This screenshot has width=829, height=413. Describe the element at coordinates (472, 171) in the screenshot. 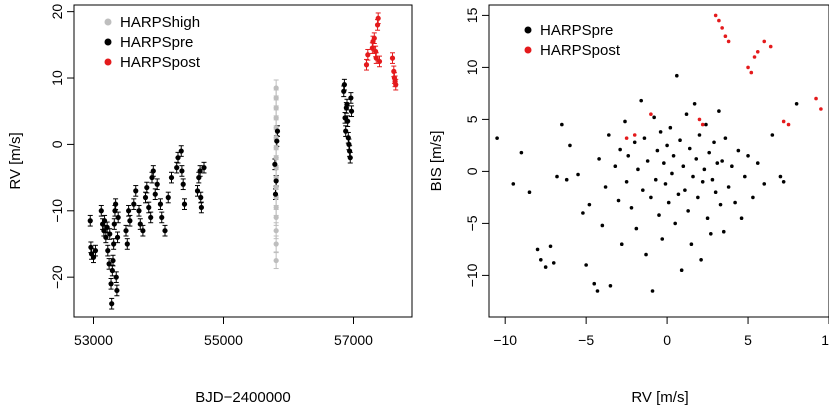

I see `y-tick-label: 0` at that location.